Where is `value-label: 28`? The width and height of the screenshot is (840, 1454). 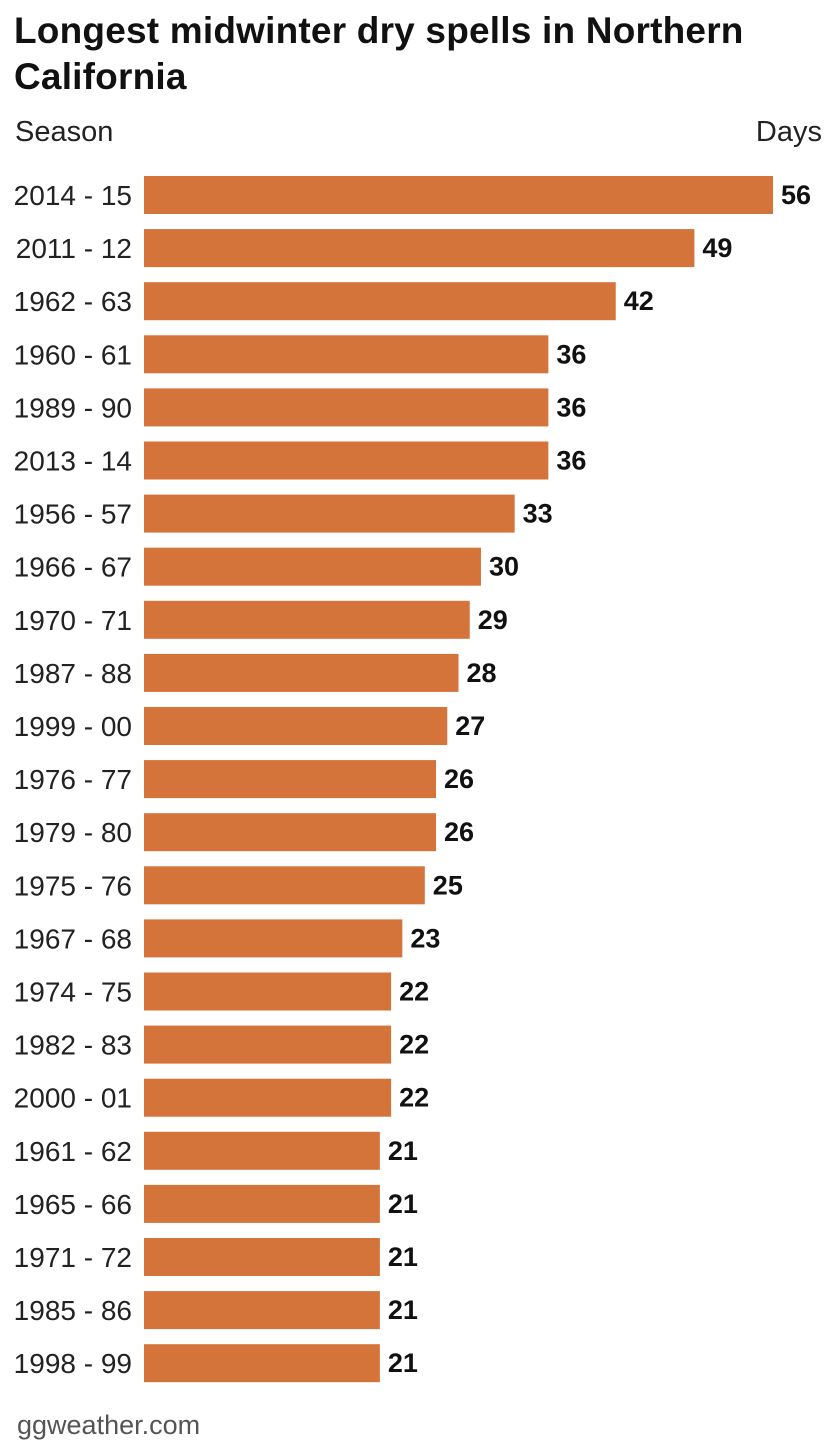 value-label: 28 is located at coordinates (482, 673).